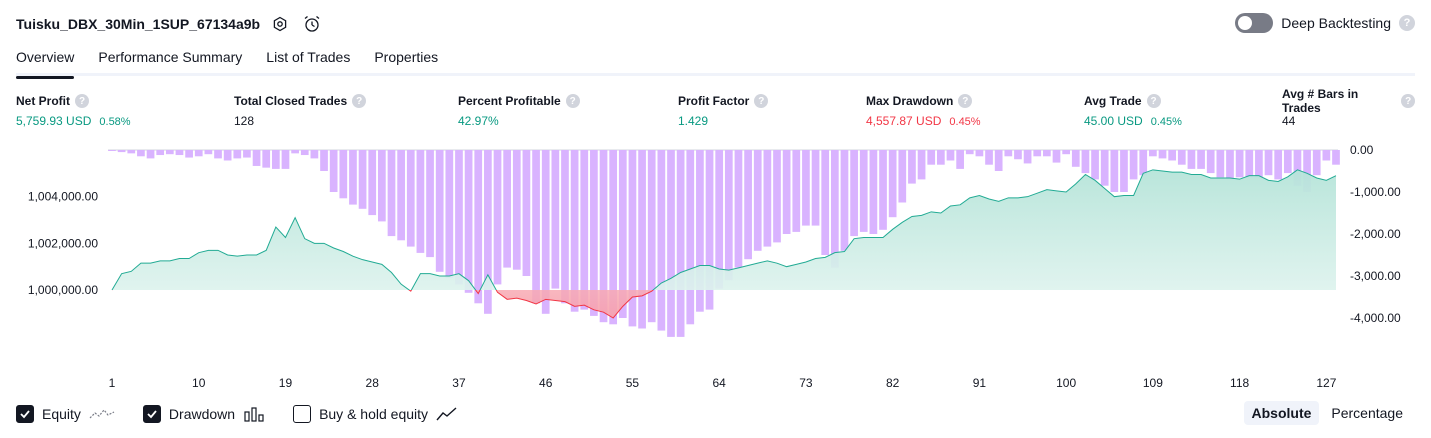  Describe the element at coordinates (1066, 383) in the screenshot. I see `x-tick-label: 100` at that location.